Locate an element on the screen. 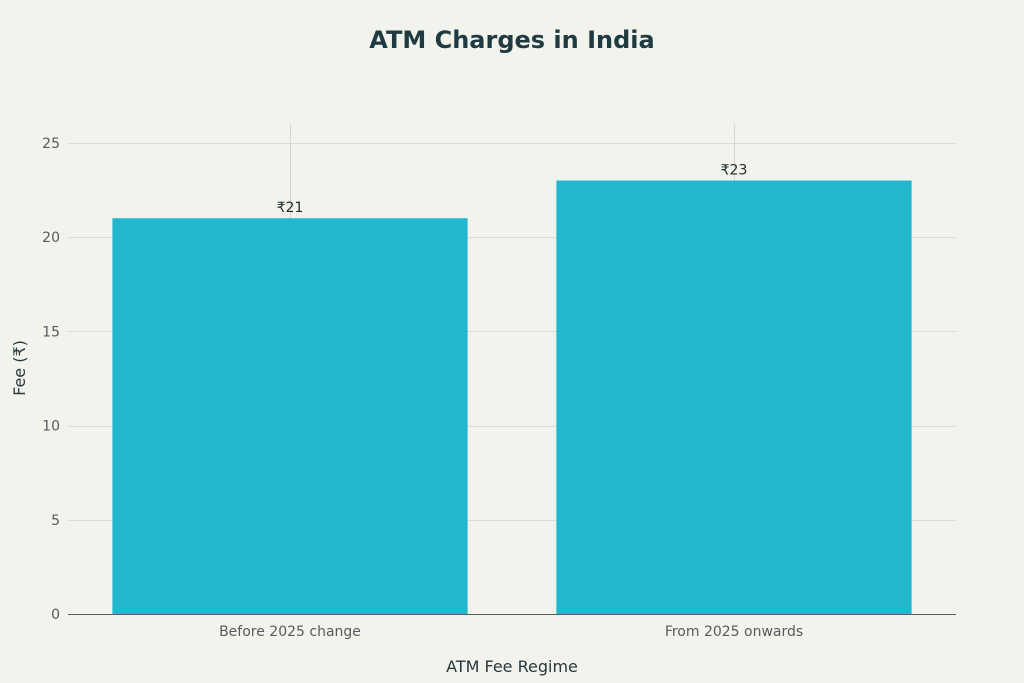 The image size is (1024, 683). x-tick-label: Before 2025 change is located at coordinates (290, 632).